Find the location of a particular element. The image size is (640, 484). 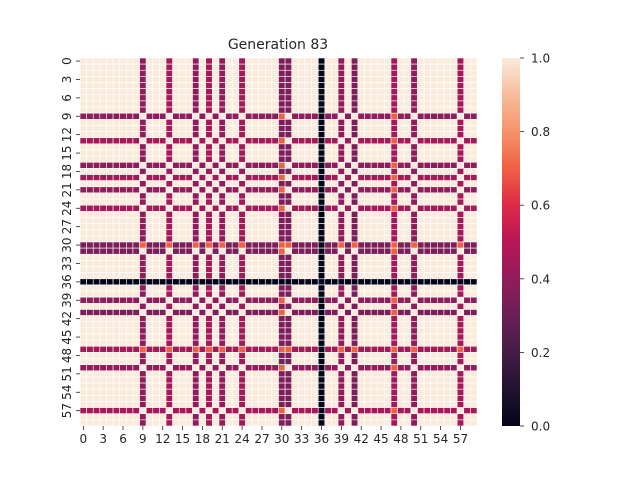

y-tick-label: 0 is located at coordinates (67, 61).